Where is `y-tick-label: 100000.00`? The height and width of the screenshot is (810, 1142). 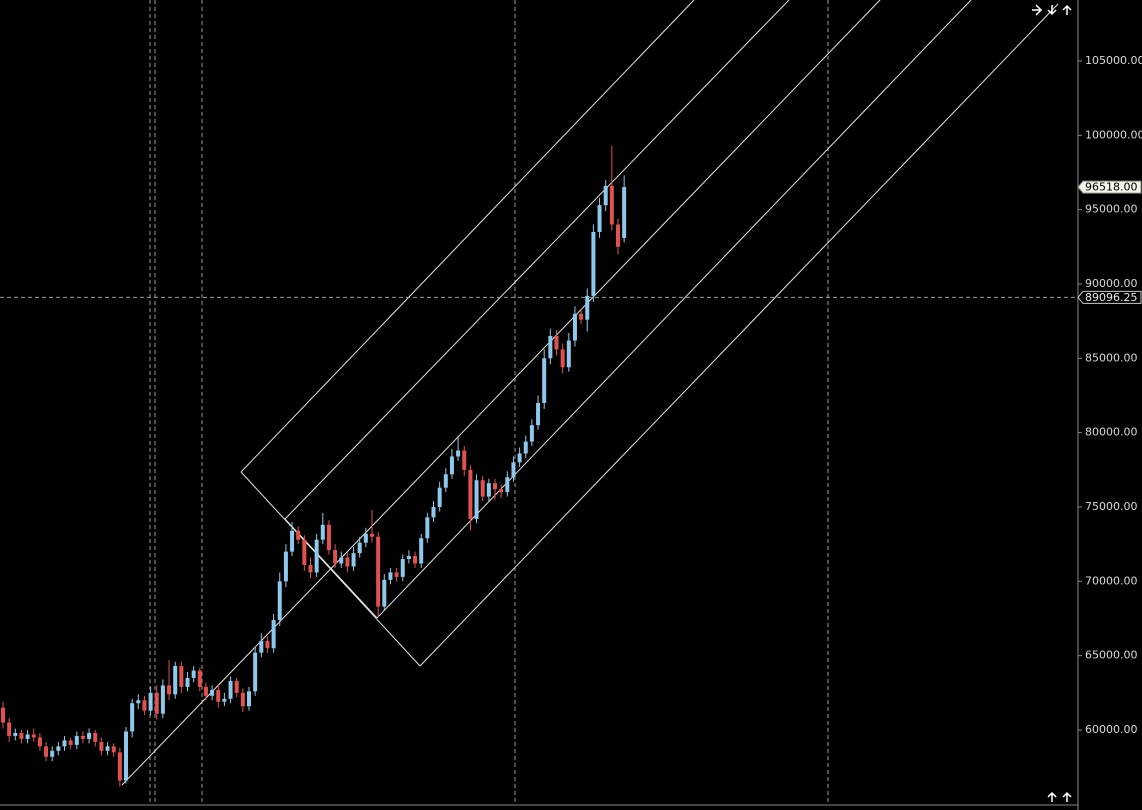 y-tick-label: 100000.00 is located at coordinates (1113, 134).